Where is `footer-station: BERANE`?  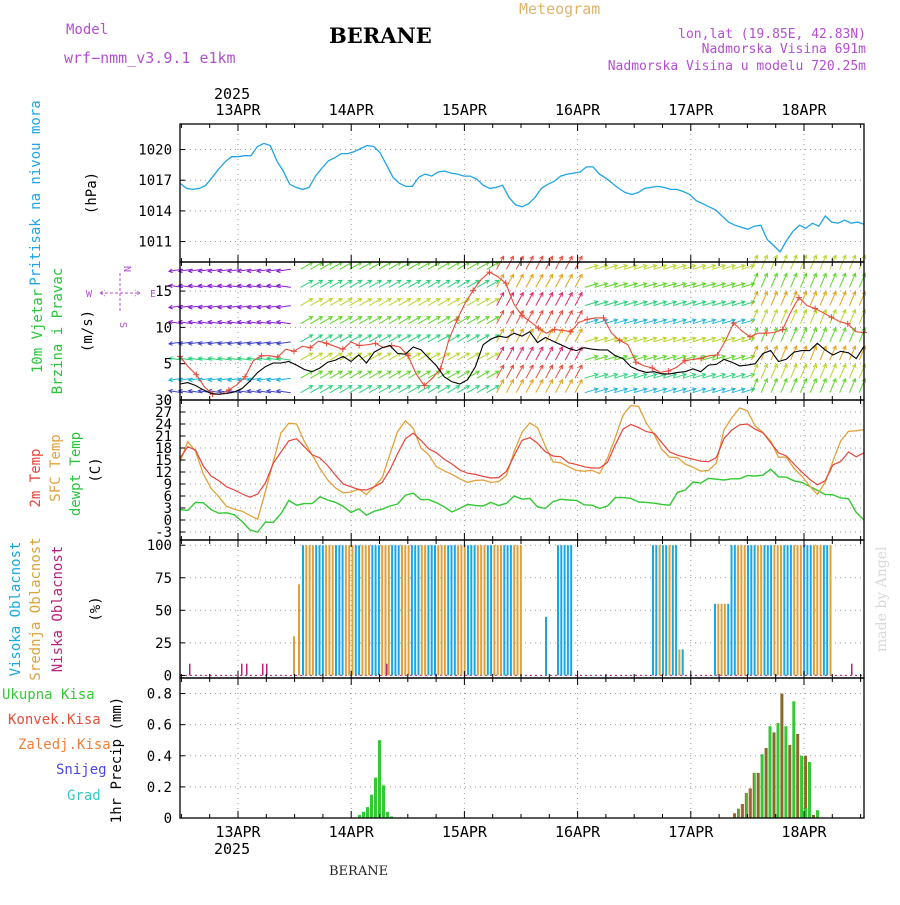
footer-station: BERANE is located at coordinates (358, 871).